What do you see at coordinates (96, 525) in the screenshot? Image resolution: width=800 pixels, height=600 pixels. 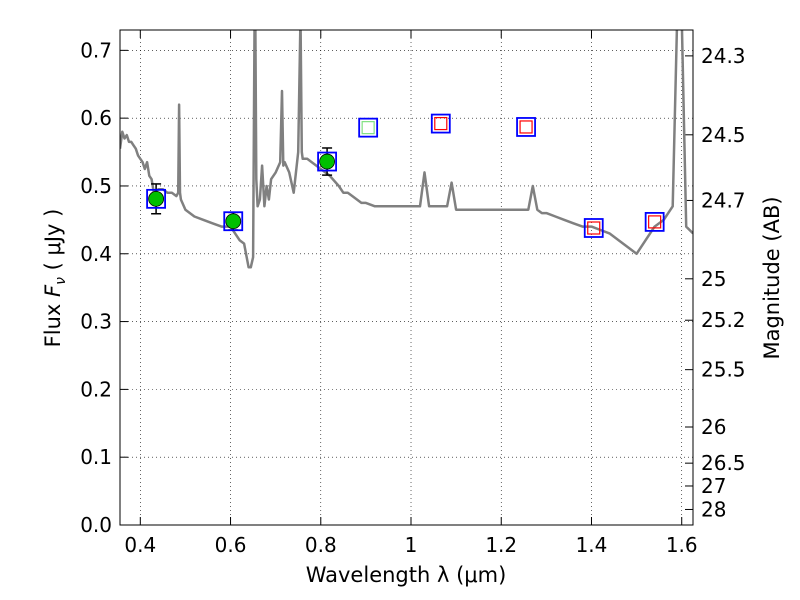 I see `y-tick-label: 0.0` at bounding box center [96, 525].